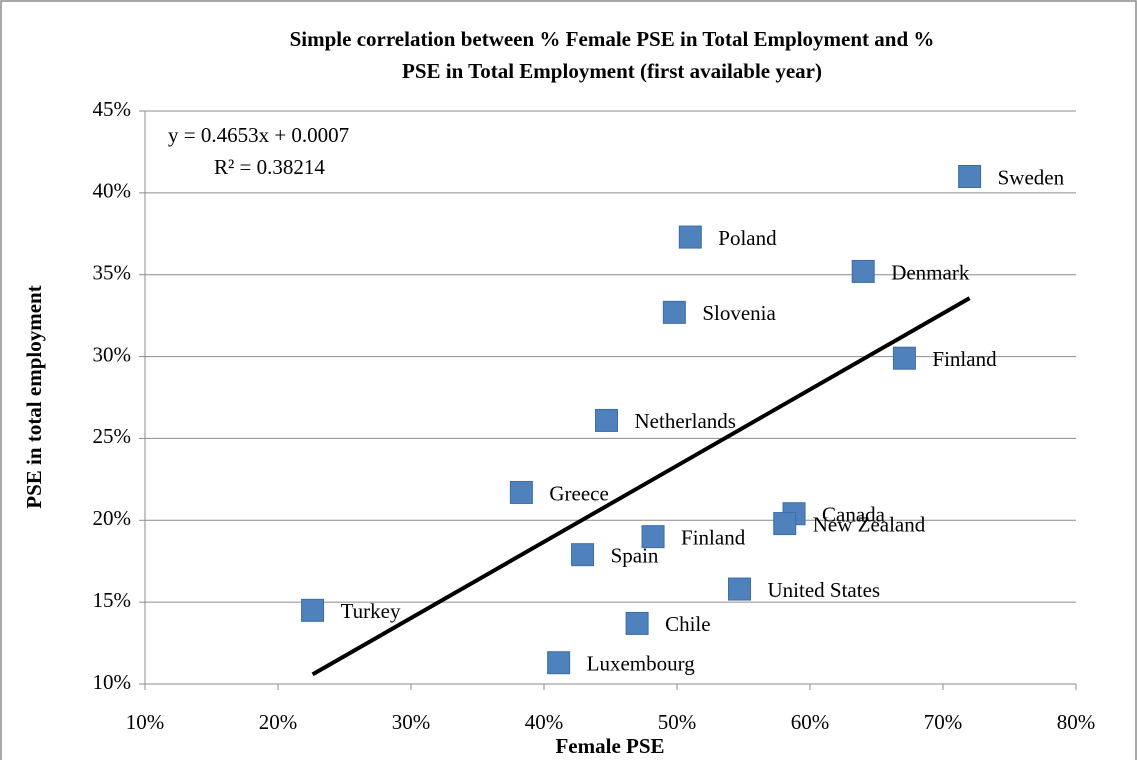 The height and width of the screenshot is (760, 1137). I want to click on y-tick-label: 10%, so click(112, 682).